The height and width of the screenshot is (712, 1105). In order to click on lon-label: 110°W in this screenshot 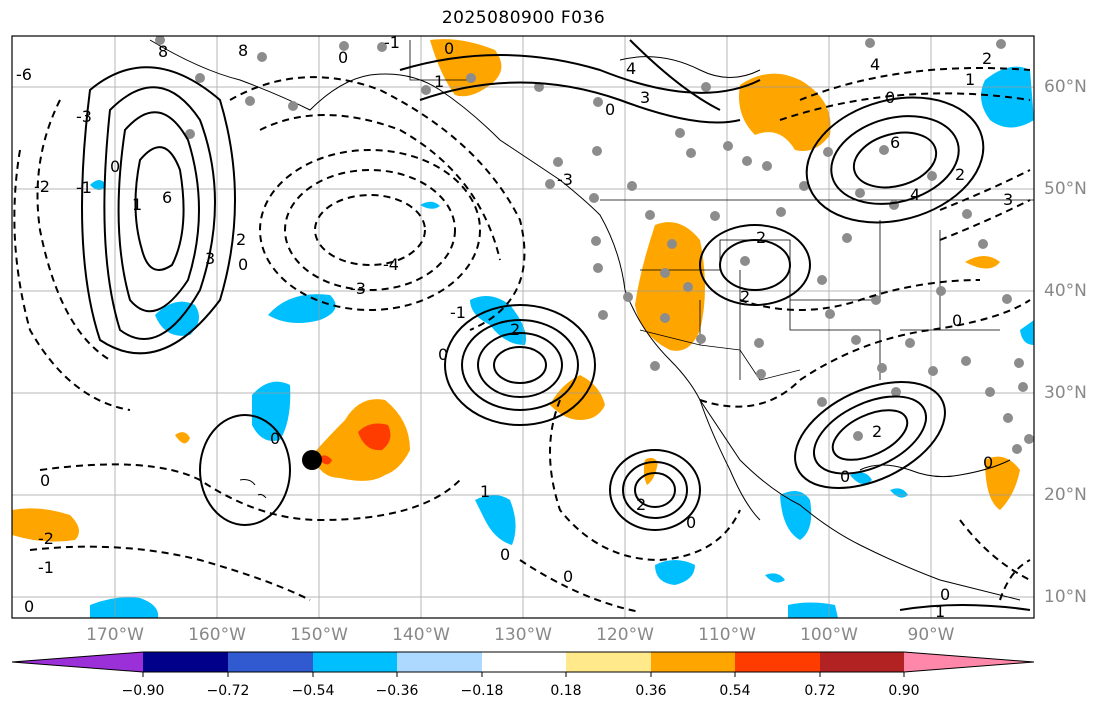, I will do `click(727, 635)`.